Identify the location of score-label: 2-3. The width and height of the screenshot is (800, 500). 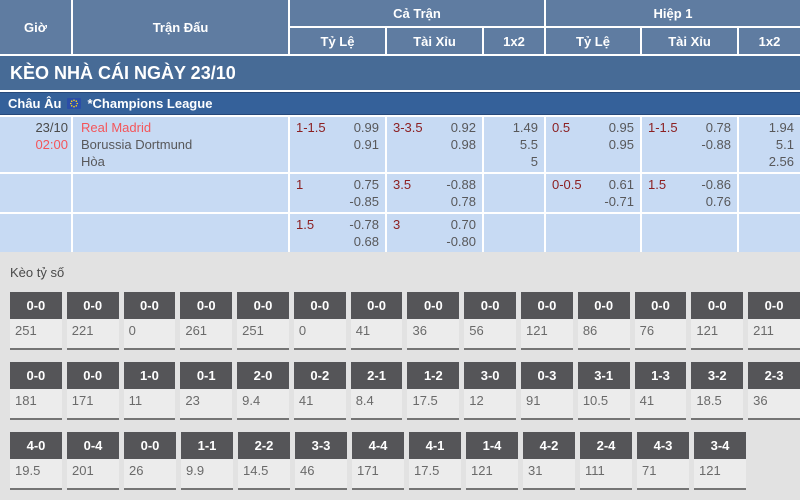
(774, 375).